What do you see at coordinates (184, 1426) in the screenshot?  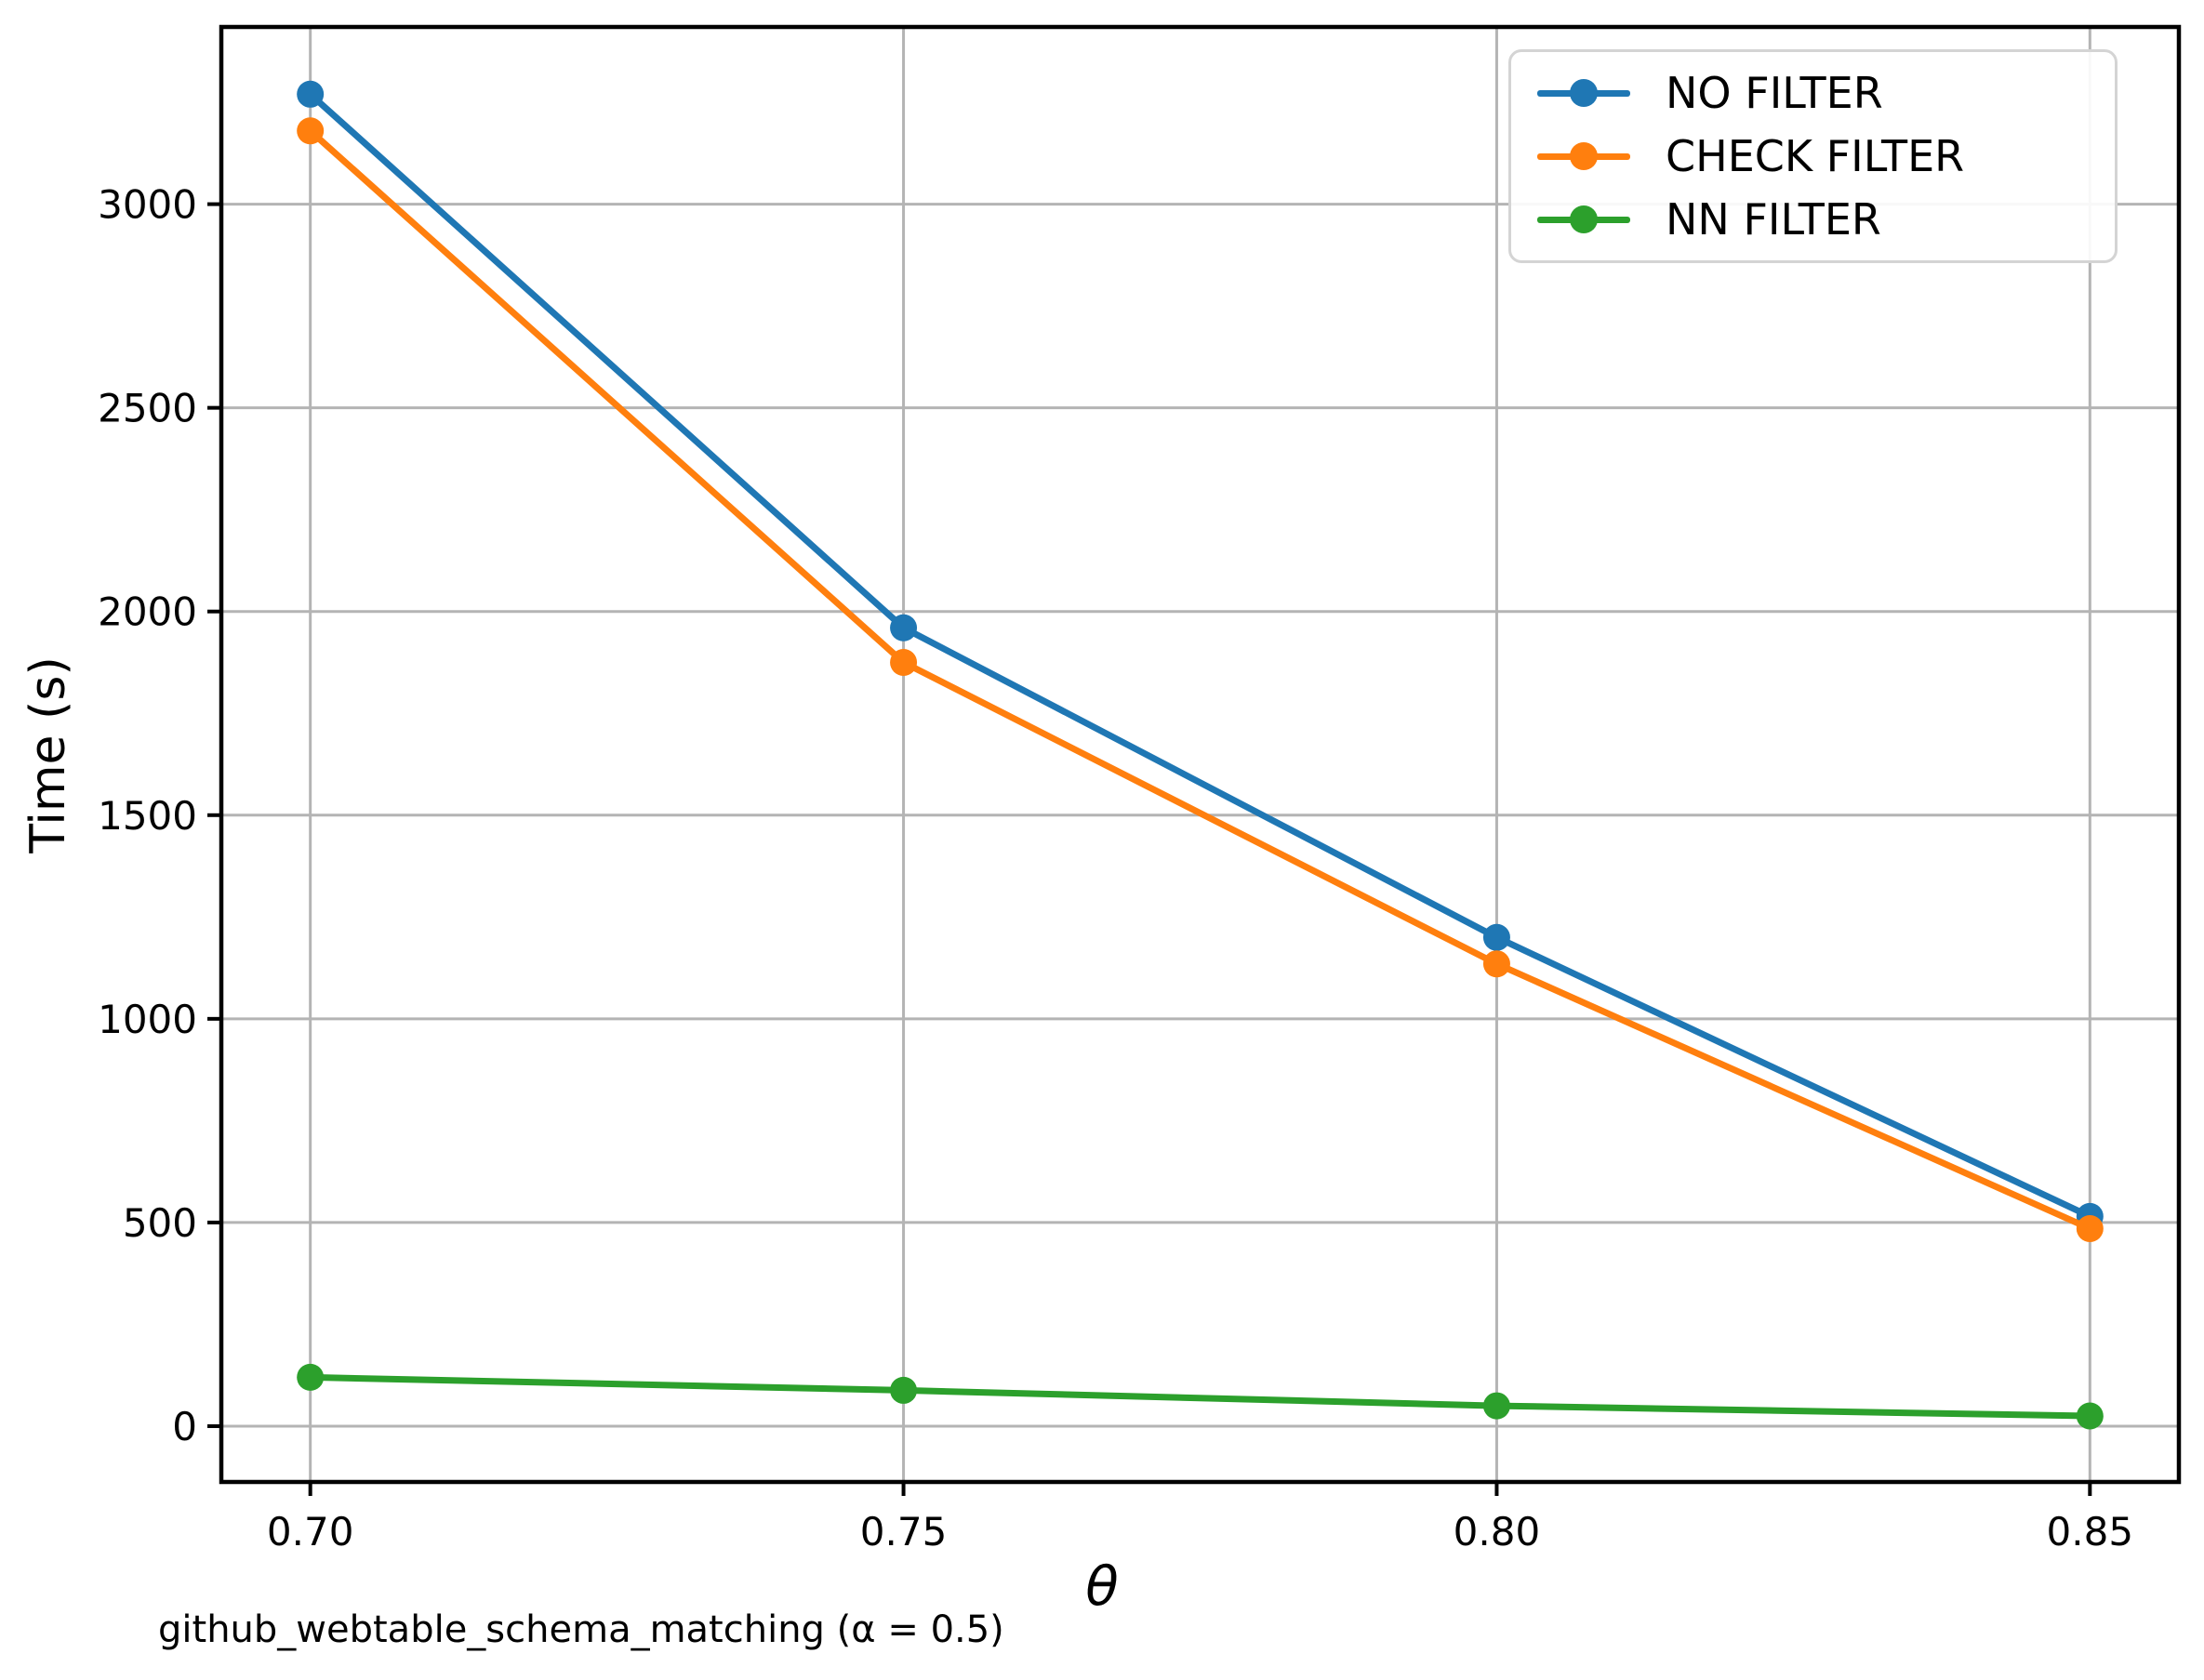 I see `y-tick-label: 0` at bounding box center [184, 1426].